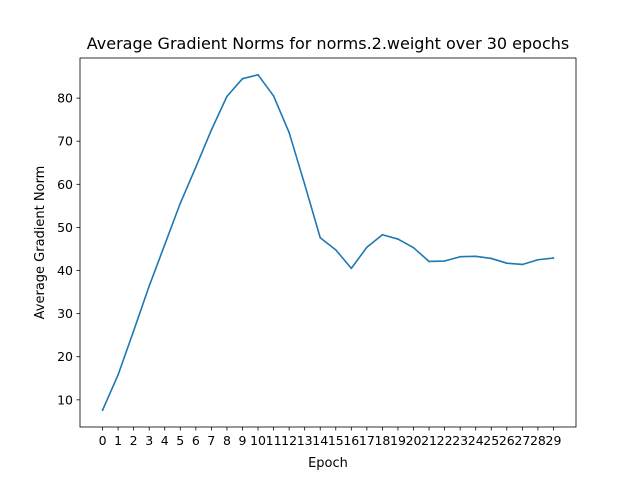  Describe the element at coordinates (414, 440) in the screenshot. I see `x-tick-label: 20` at that location.